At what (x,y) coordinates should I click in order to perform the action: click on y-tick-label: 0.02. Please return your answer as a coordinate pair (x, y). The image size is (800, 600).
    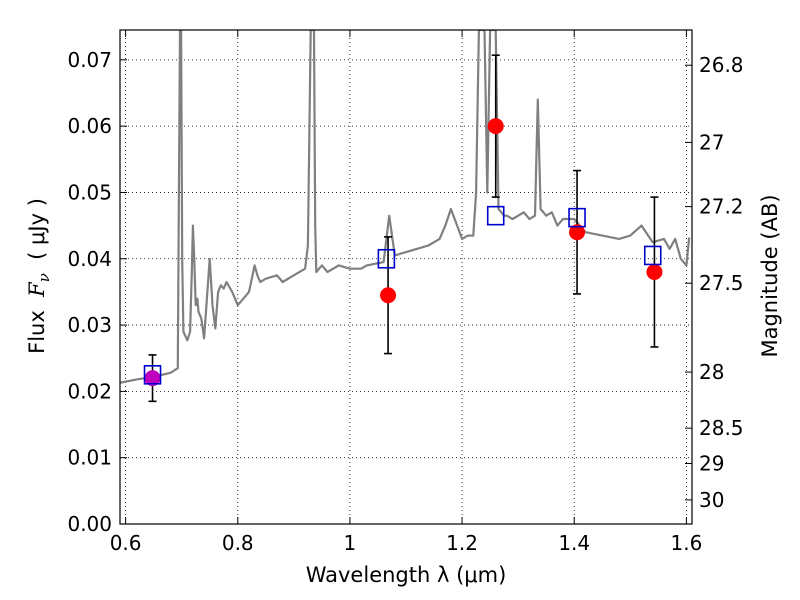
    Looking at the image, I should click on (89, 391).